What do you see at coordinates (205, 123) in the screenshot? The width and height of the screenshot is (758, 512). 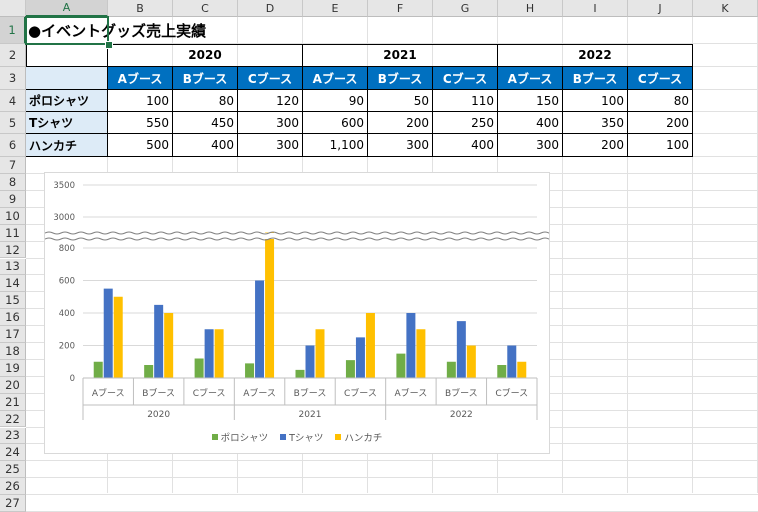 I see `data-cell: 450` at bounding box center [205, 123].